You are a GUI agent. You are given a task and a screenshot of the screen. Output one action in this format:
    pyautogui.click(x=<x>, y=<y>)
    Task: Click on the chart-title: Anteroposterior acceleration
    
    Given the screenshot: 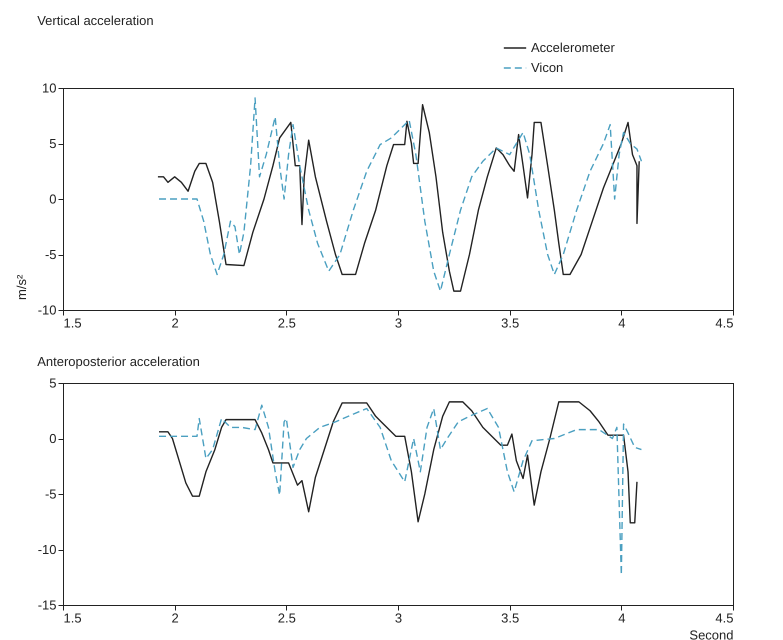 What is the action you would take?
    pyautogui.click(x=118, y=361)
    